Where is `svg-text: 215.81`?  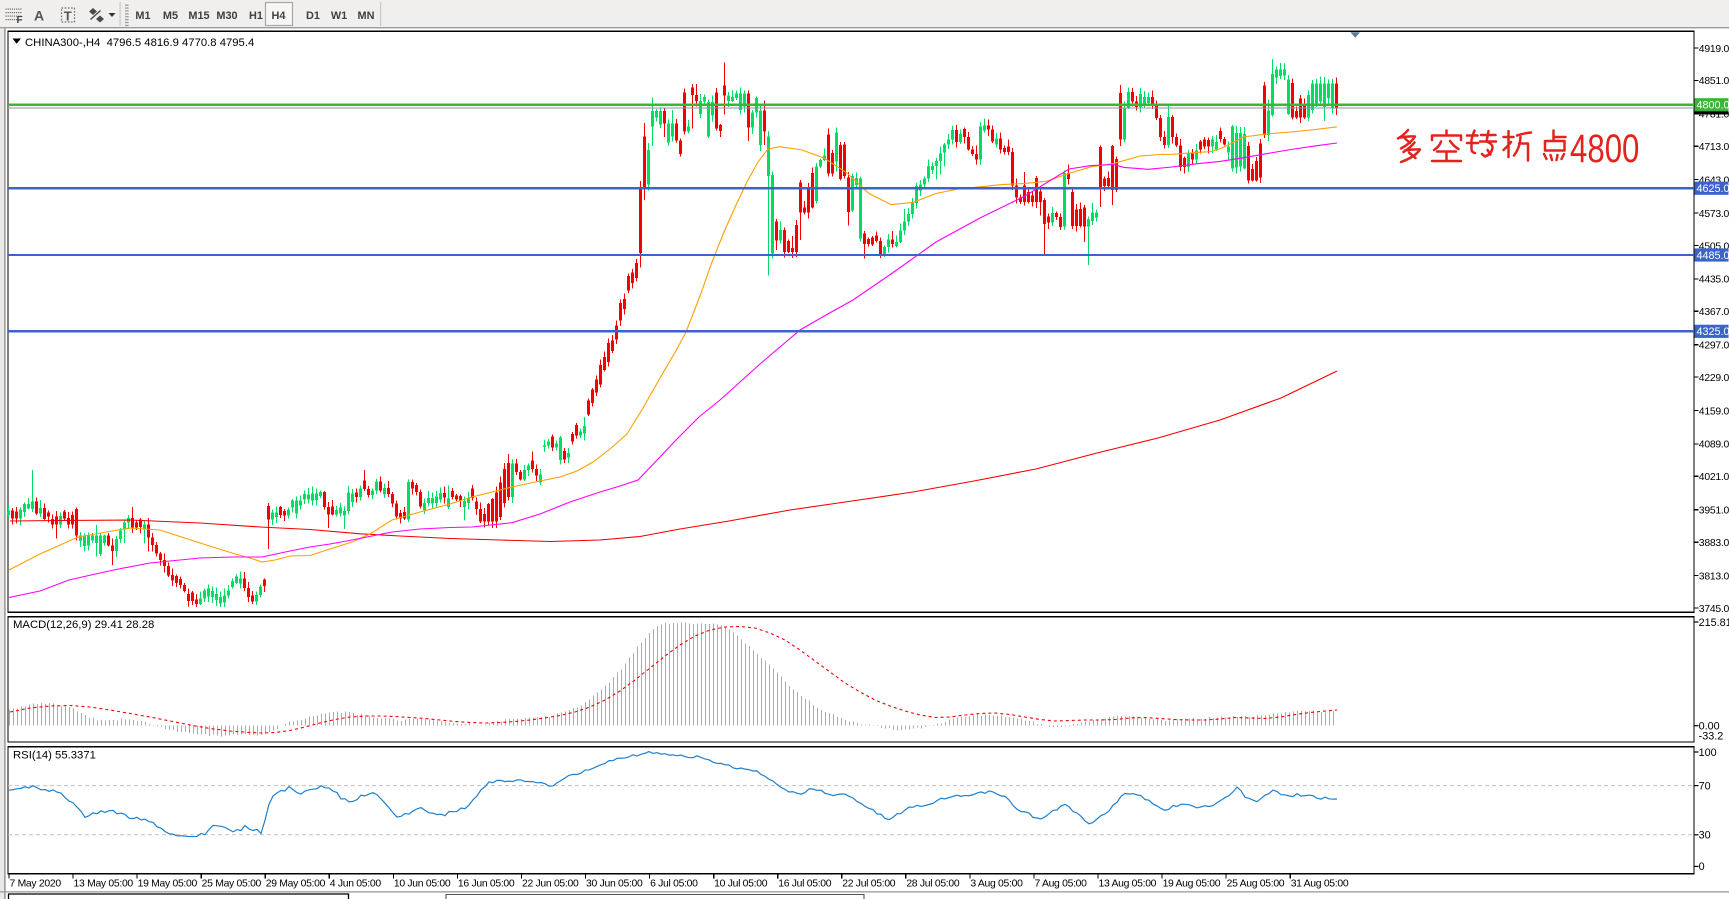
svg-text: 215.81 is located at coordinates (1714, 623).